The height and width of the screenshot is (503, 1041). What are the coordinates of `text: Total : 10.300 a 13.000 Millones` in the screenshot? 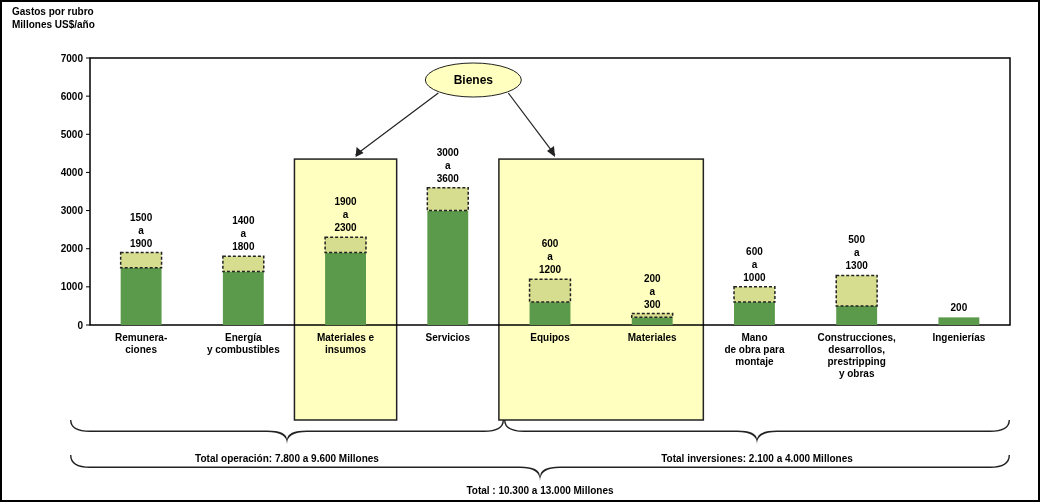 It's located at (540, 490).